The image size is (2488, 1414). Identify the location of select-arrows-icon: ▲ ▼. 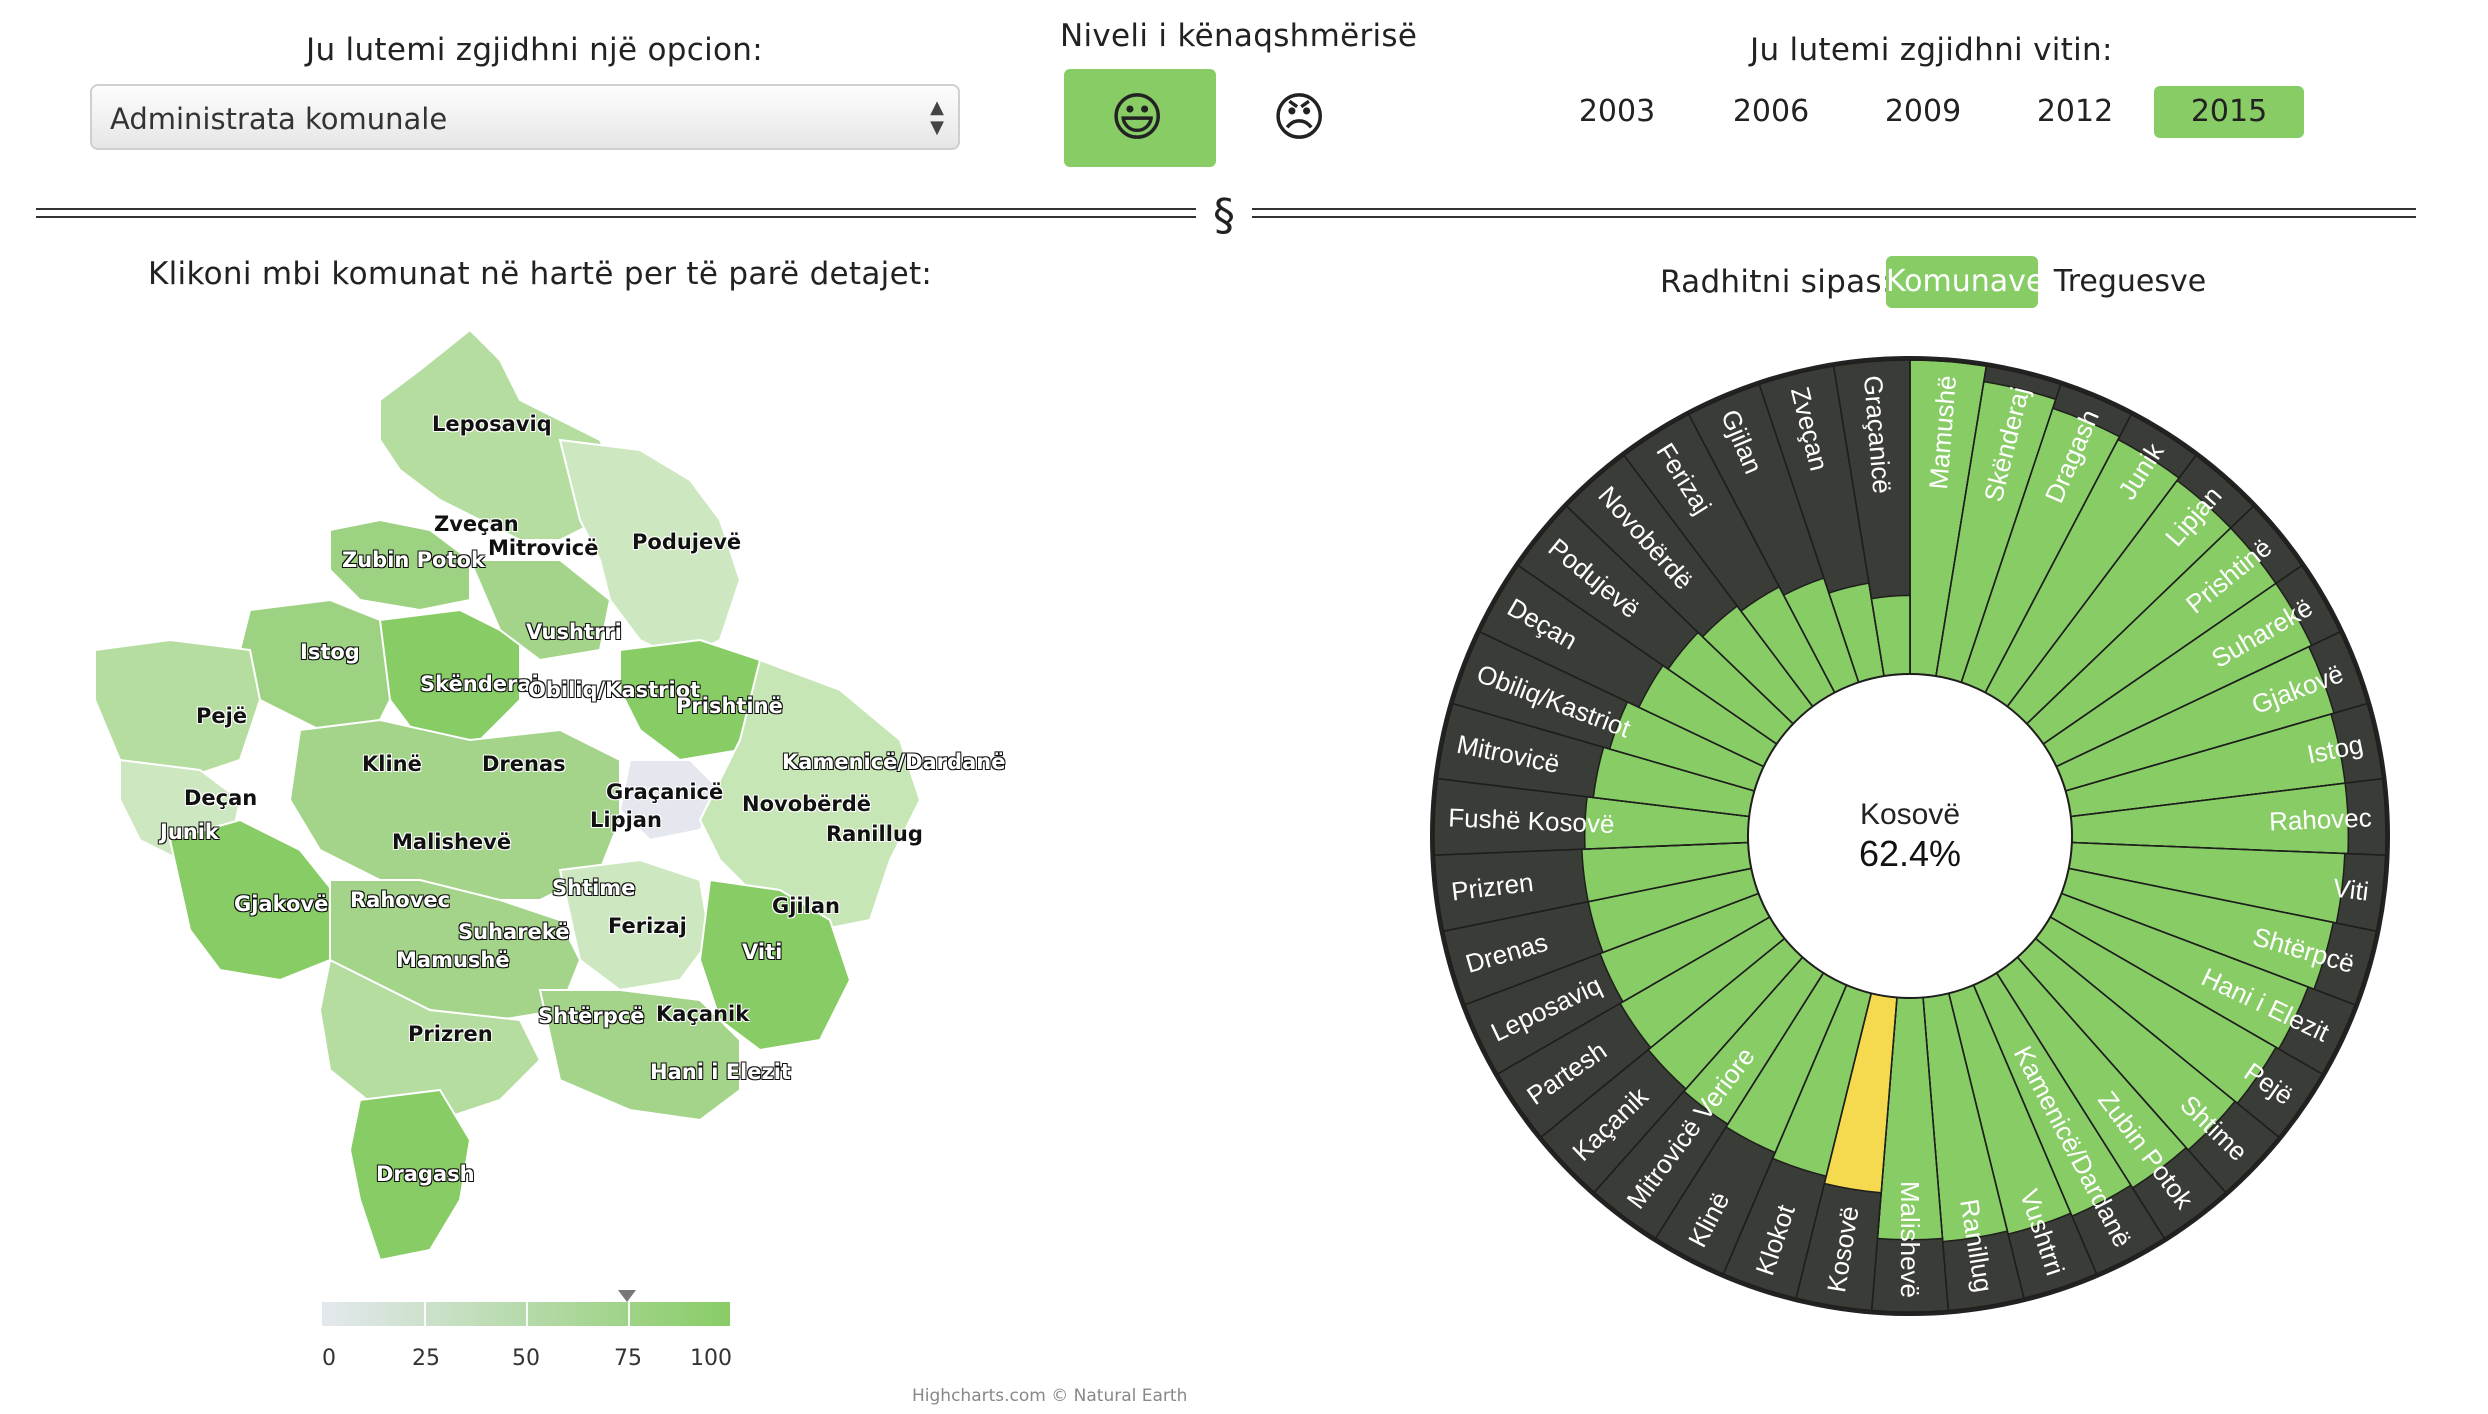
(937, 117).